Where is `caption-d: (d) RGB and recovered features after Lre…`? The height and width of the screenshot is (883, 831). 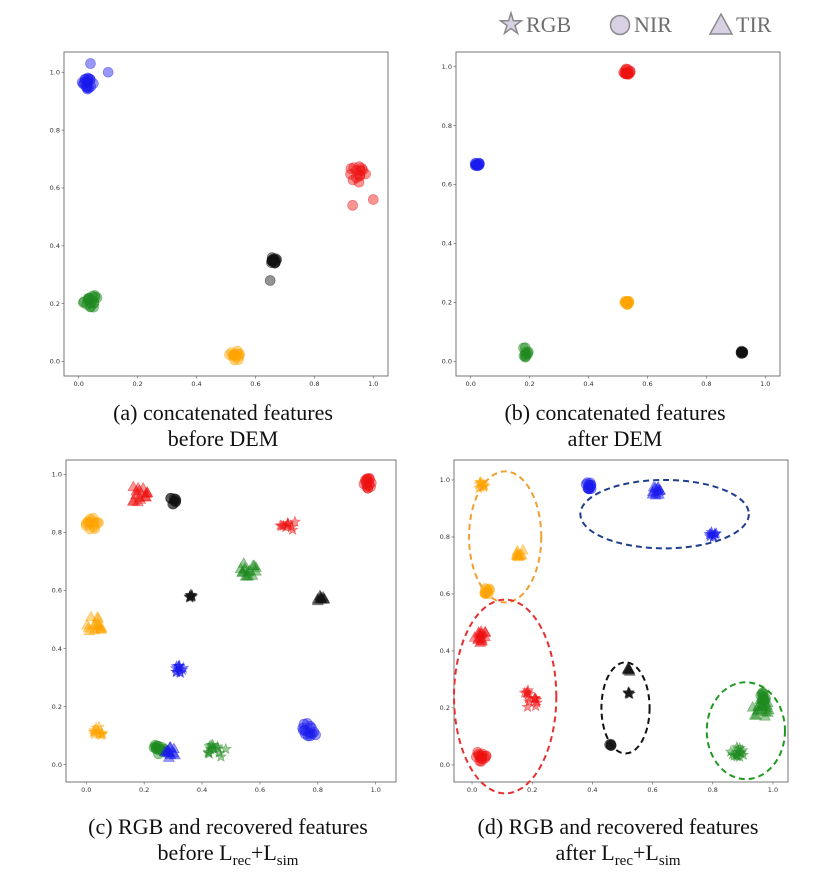 caption-d: (d) RGB and recovered features after Lre… is located at coordinates (618, 844).